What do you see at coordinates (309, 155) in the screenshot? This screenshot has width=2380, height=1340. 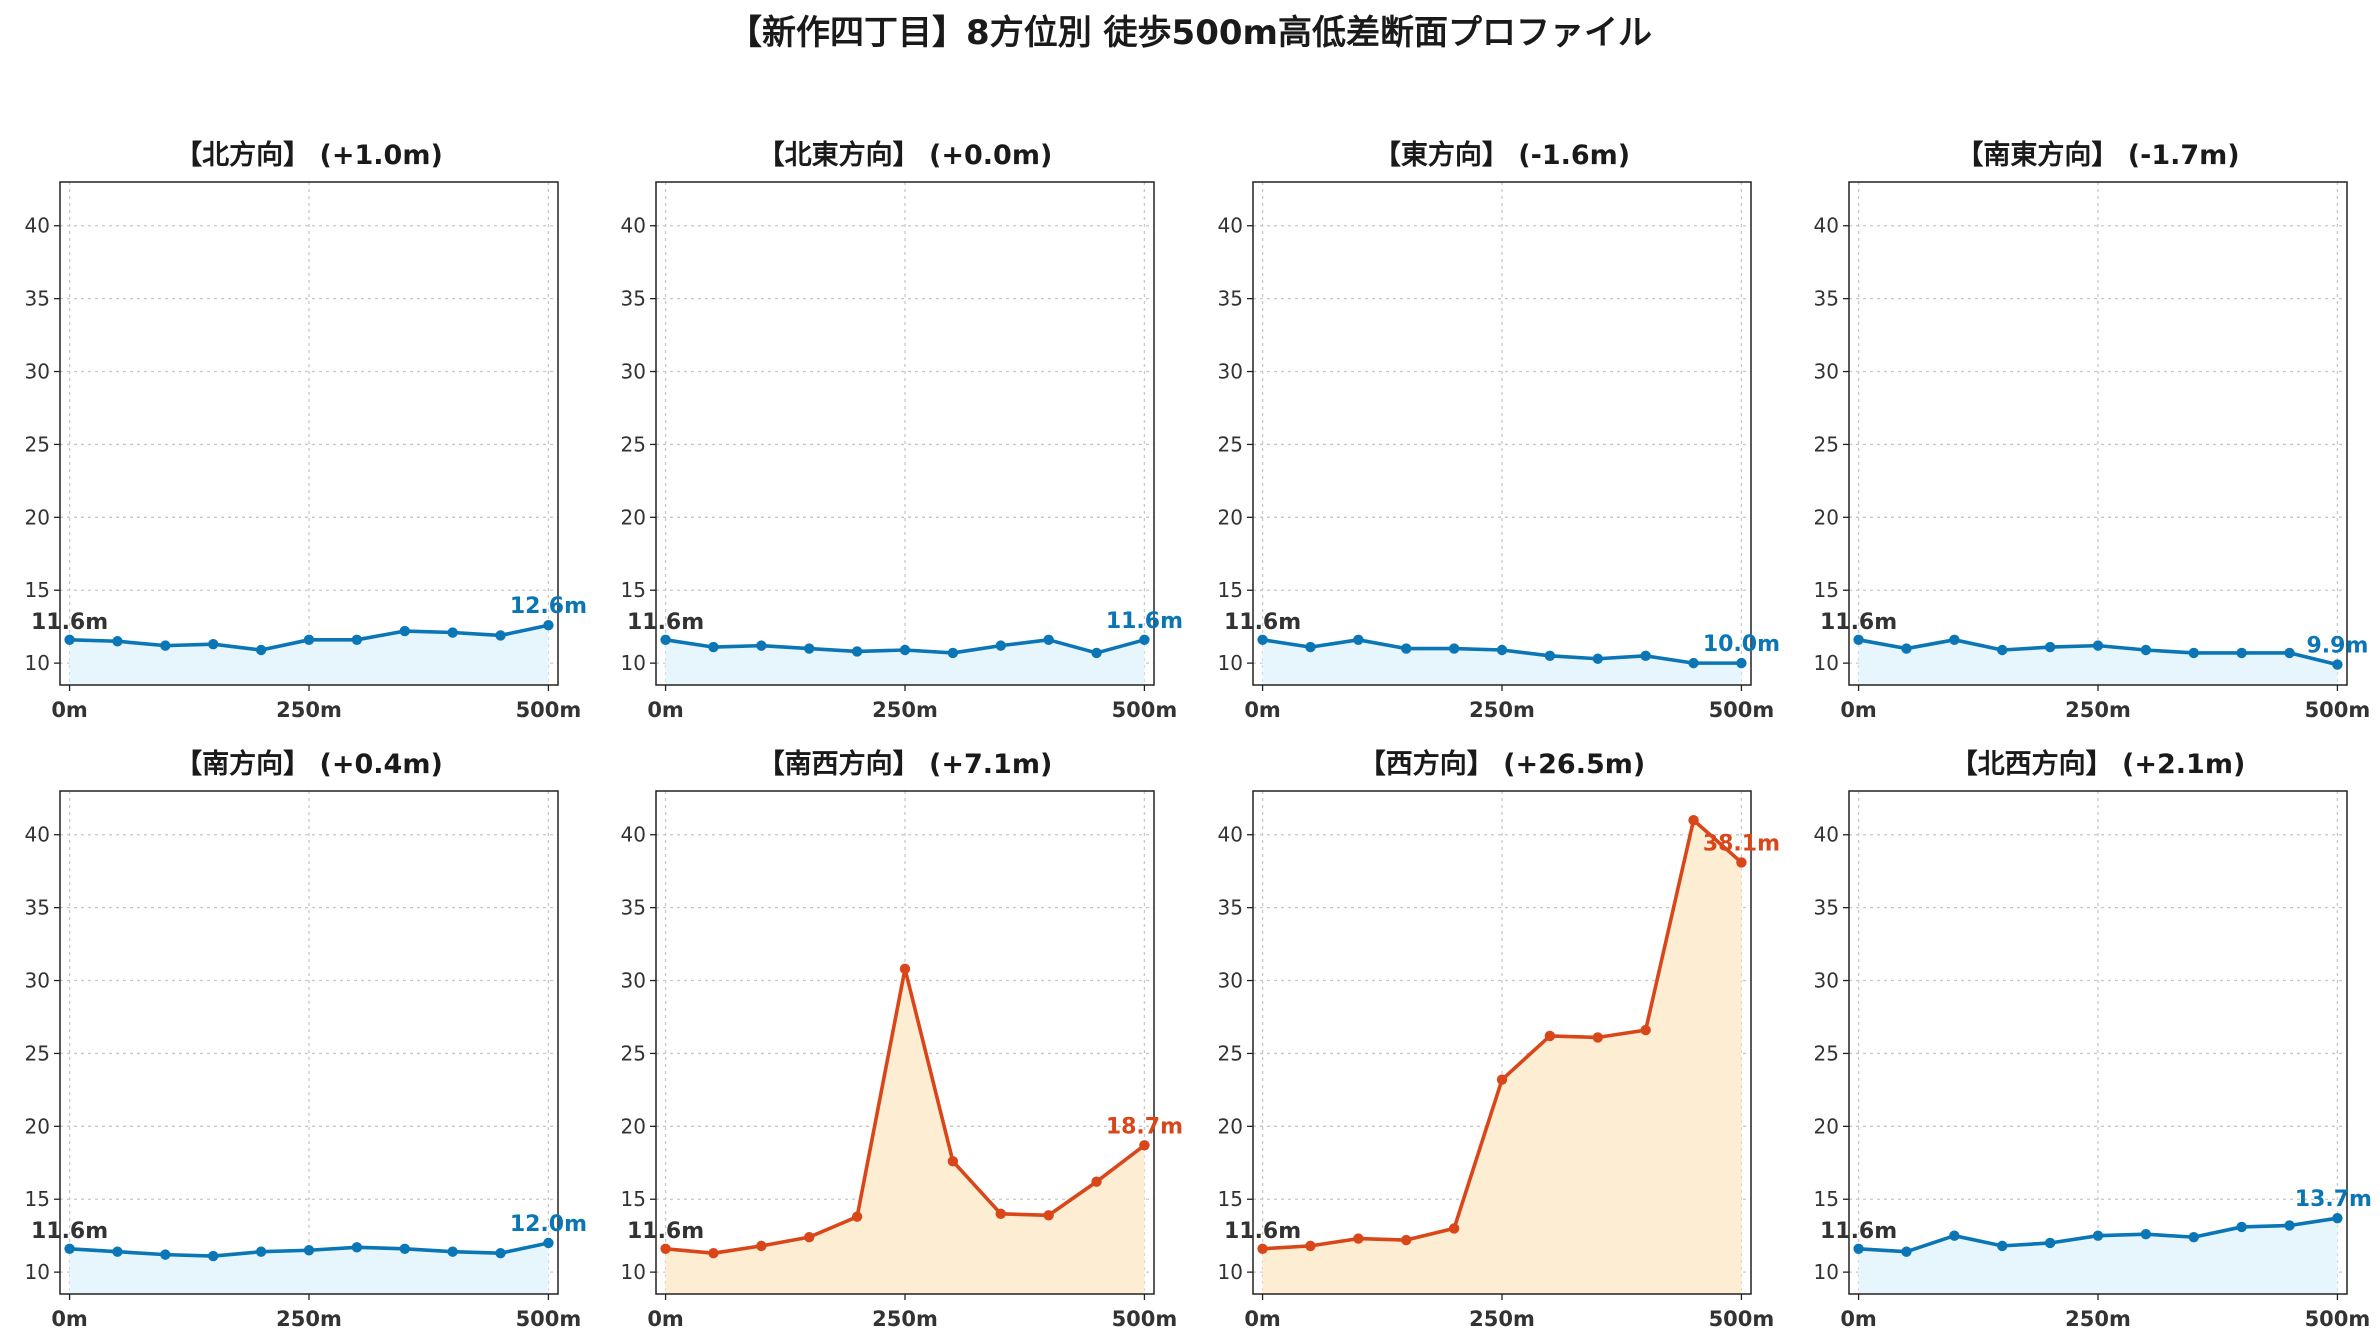 I see `panel-title: 【北方向】 (+1.0m)` at bounding box center [309, 155].